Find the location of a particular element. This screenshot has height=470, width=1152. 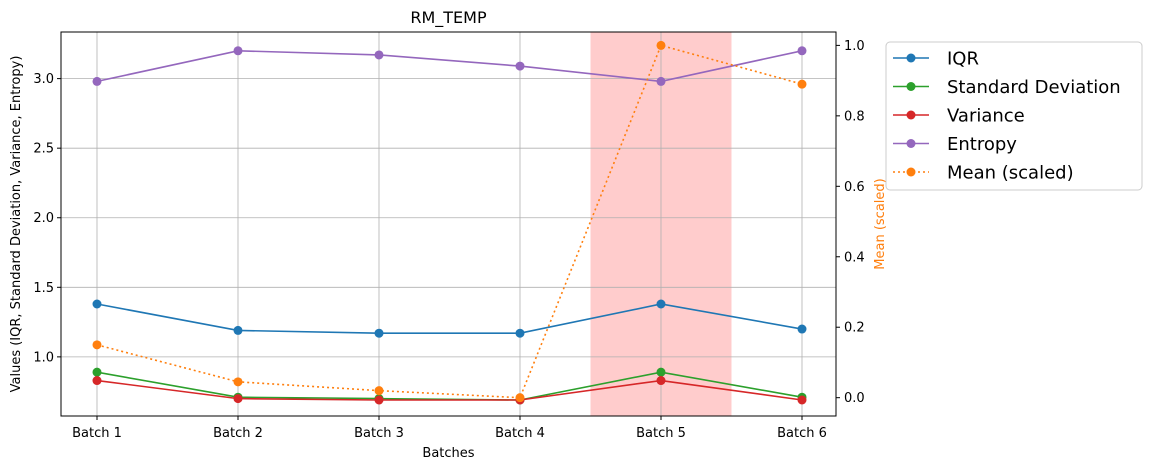

y-tick-label: 3.0 is located at coordinates (43, 79).